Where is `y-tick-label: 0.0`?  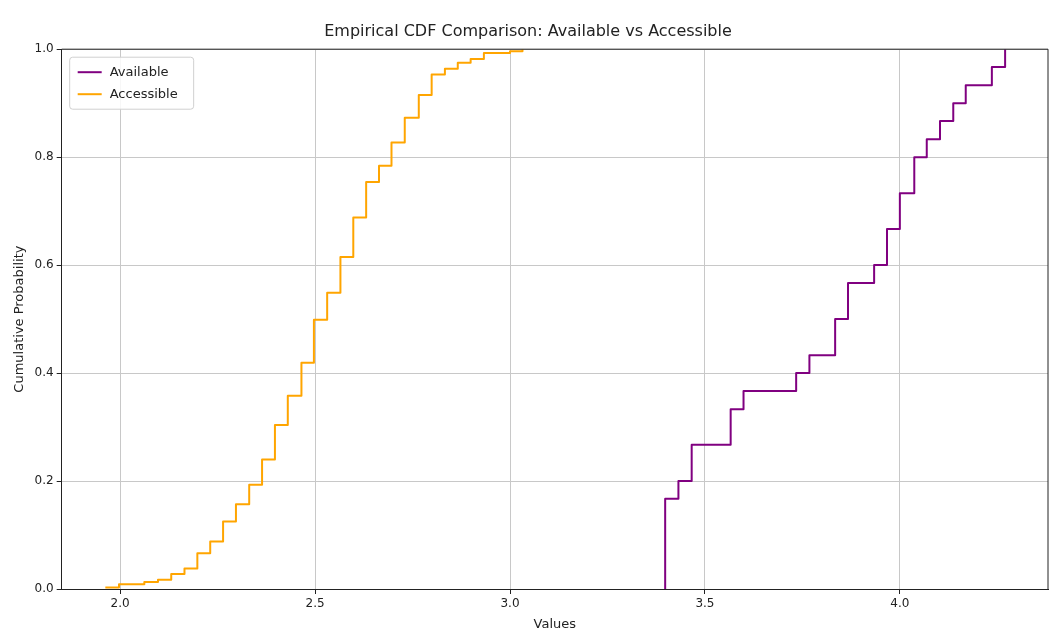
y-tick-label: 0.0 is located at coordinates (44, 588).